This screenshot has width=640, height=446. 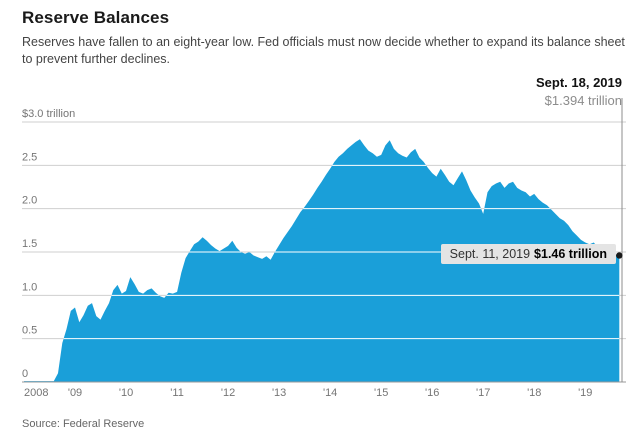 I want to click on y-tick-label: 2.5, so click(x=29, y=157).